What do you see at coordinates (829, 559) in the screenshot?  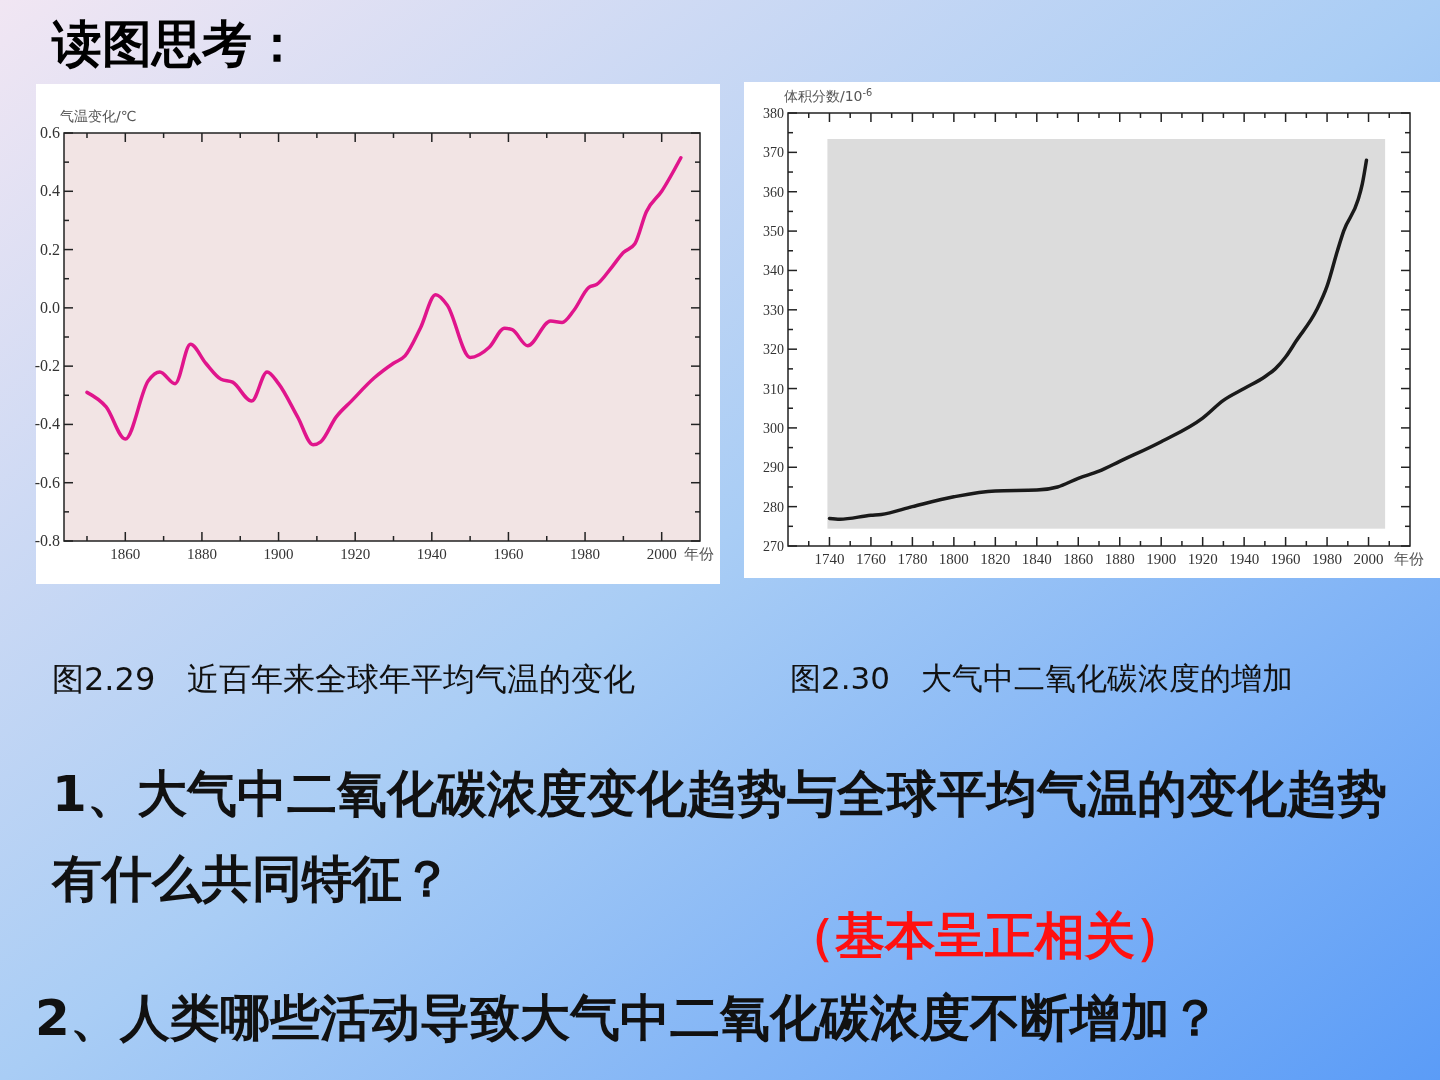 I see `x-tick-label: 1740` at bounding box center [829, 559].